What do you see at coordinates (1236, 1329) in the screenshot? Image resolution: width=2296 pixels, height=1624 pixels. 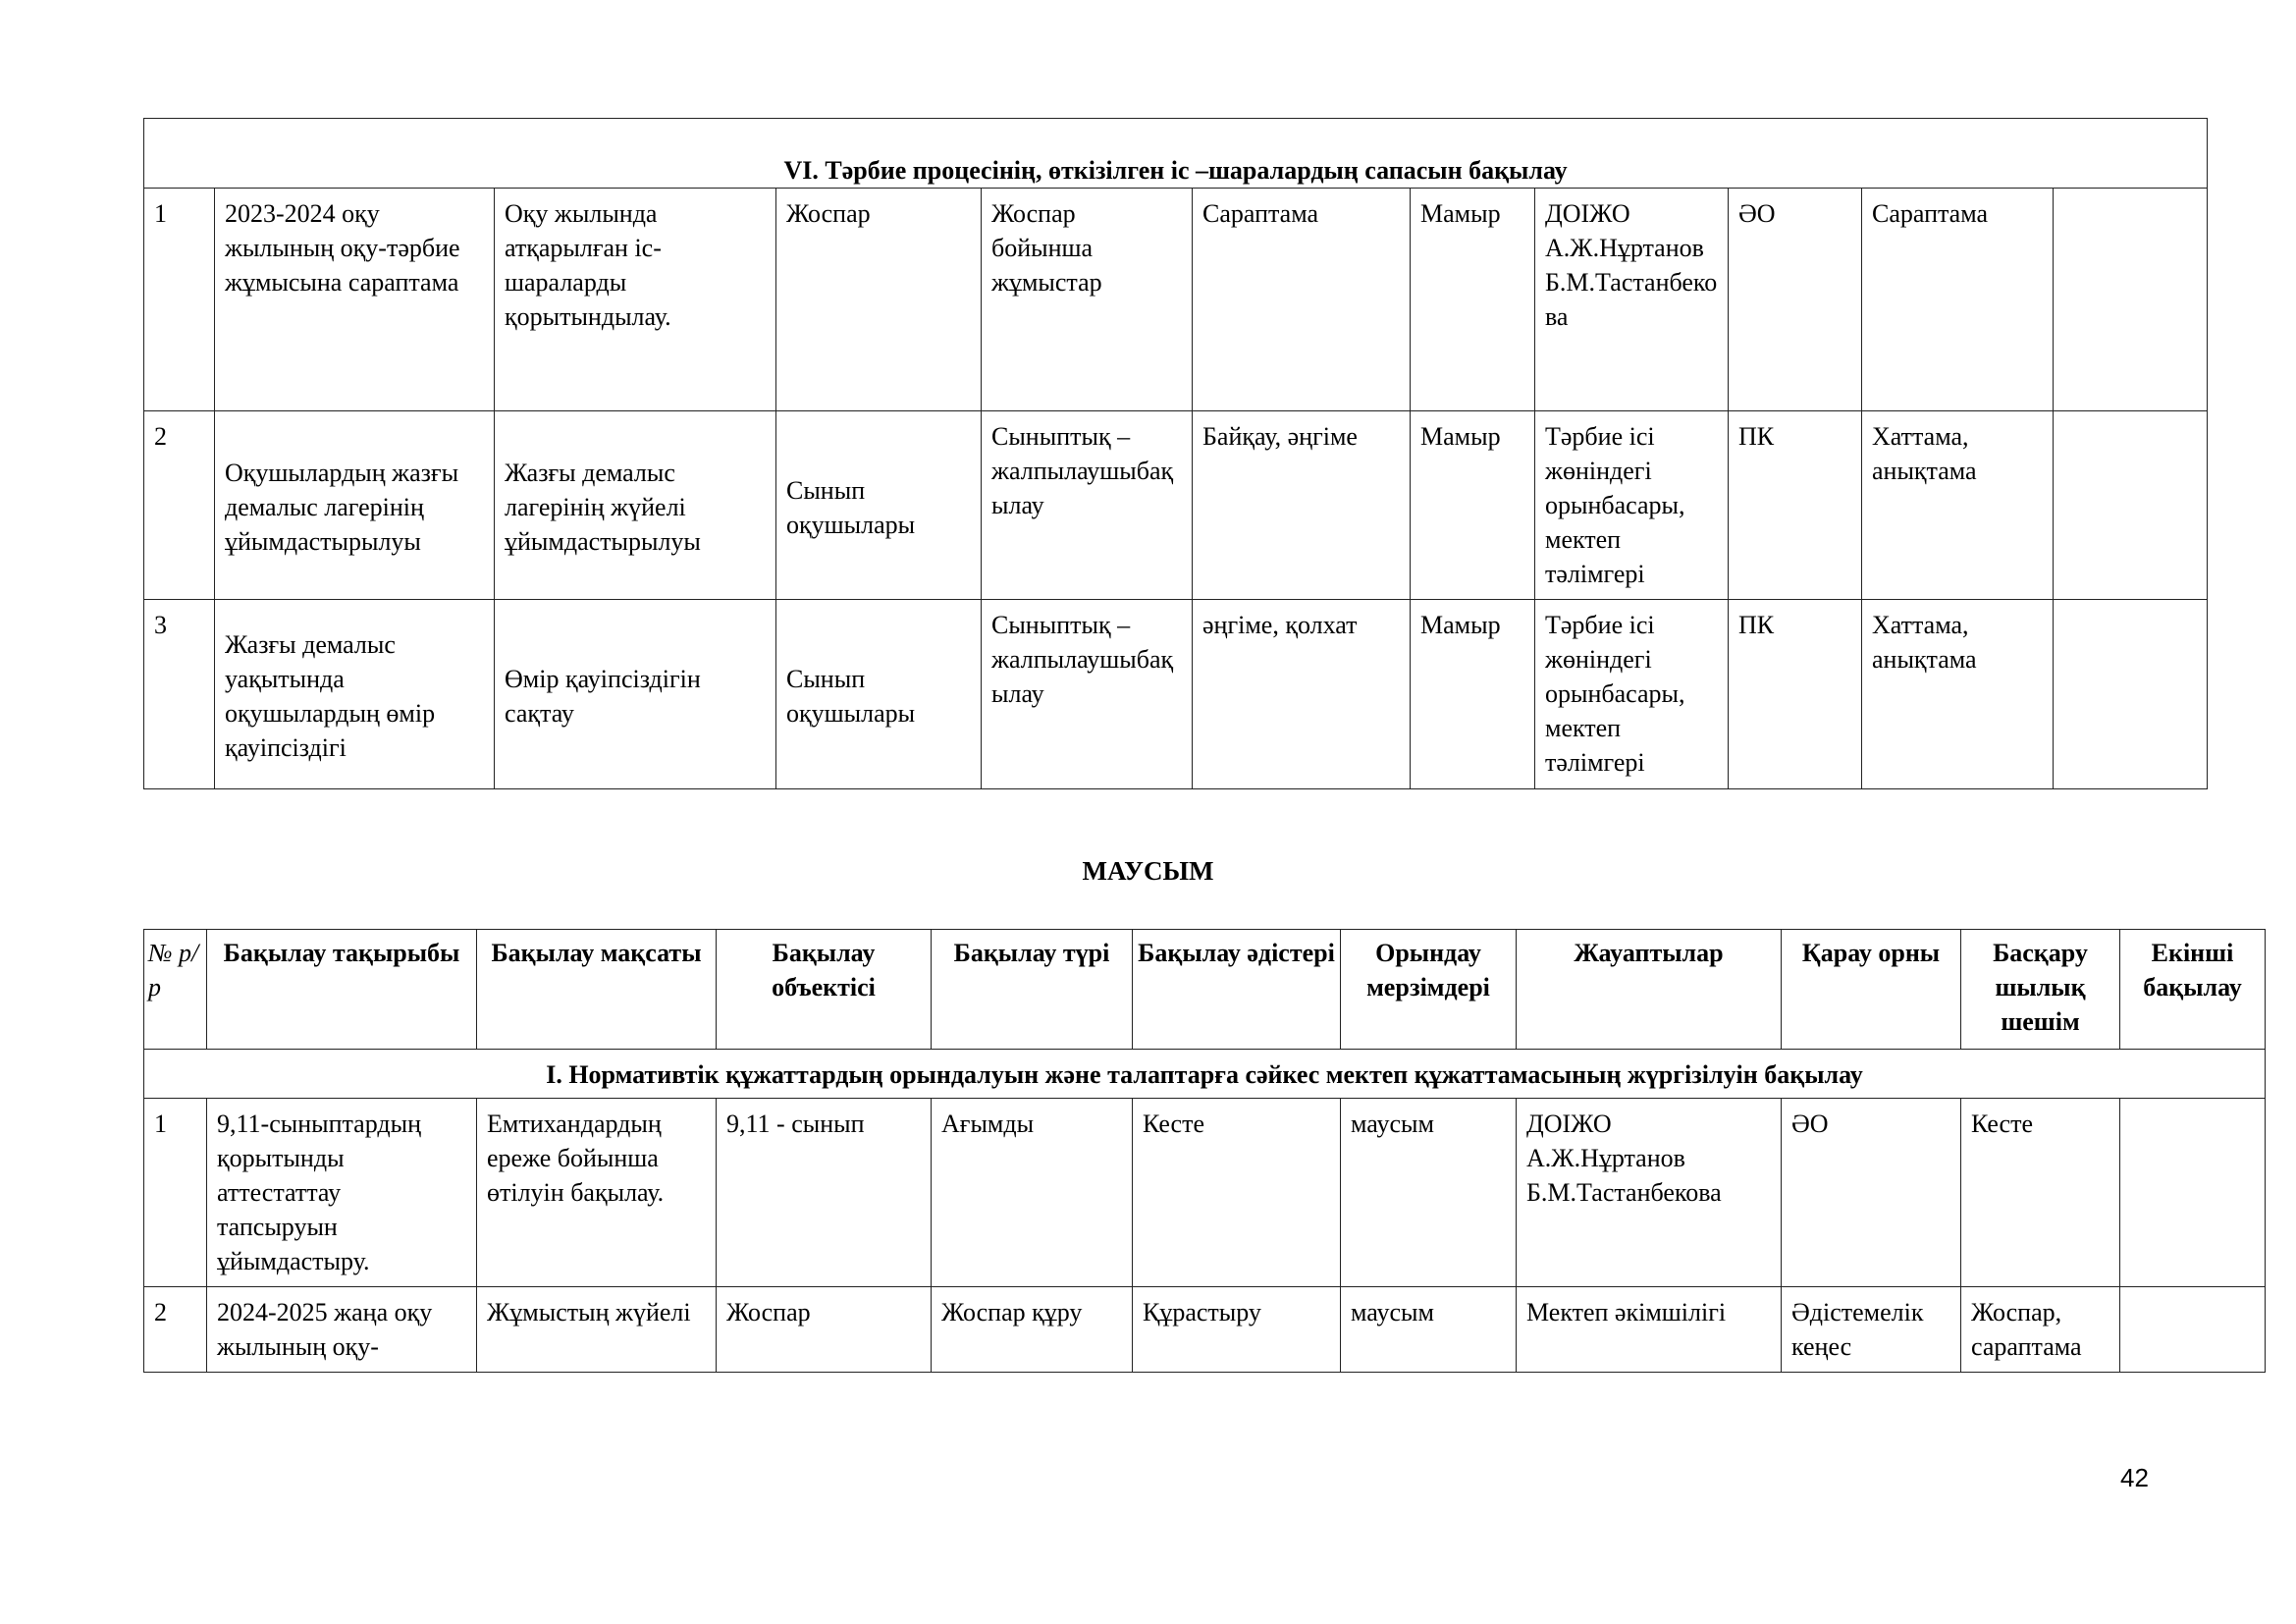 I see `table-cell: Құрастыру` at bounding box center [1236, 1329].